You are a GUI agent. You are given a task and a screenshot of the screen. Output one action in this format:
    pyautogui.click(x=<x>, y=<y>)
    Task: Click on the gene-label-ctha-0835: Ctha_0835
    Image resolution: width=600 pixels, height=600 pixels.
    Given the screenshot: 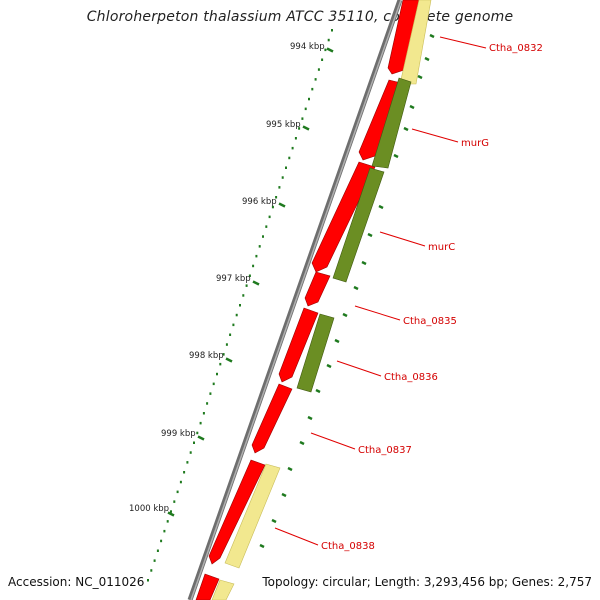 What is the action you would take?
    pyautogui.click(x=430, y=321)
    